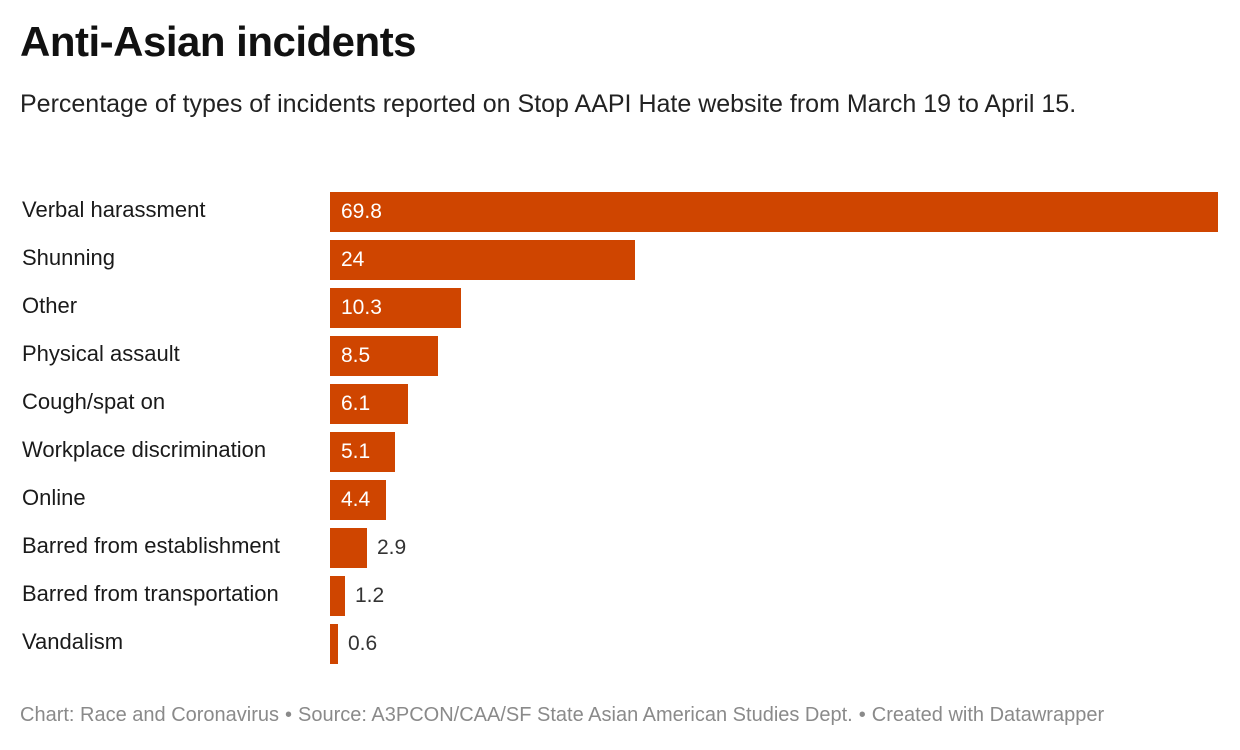 The height and width of the screenshot is (750, 1240). Describe the element at coordinates (101, 353) in the screenshot. I see `category-label: Physical assault` at that location.